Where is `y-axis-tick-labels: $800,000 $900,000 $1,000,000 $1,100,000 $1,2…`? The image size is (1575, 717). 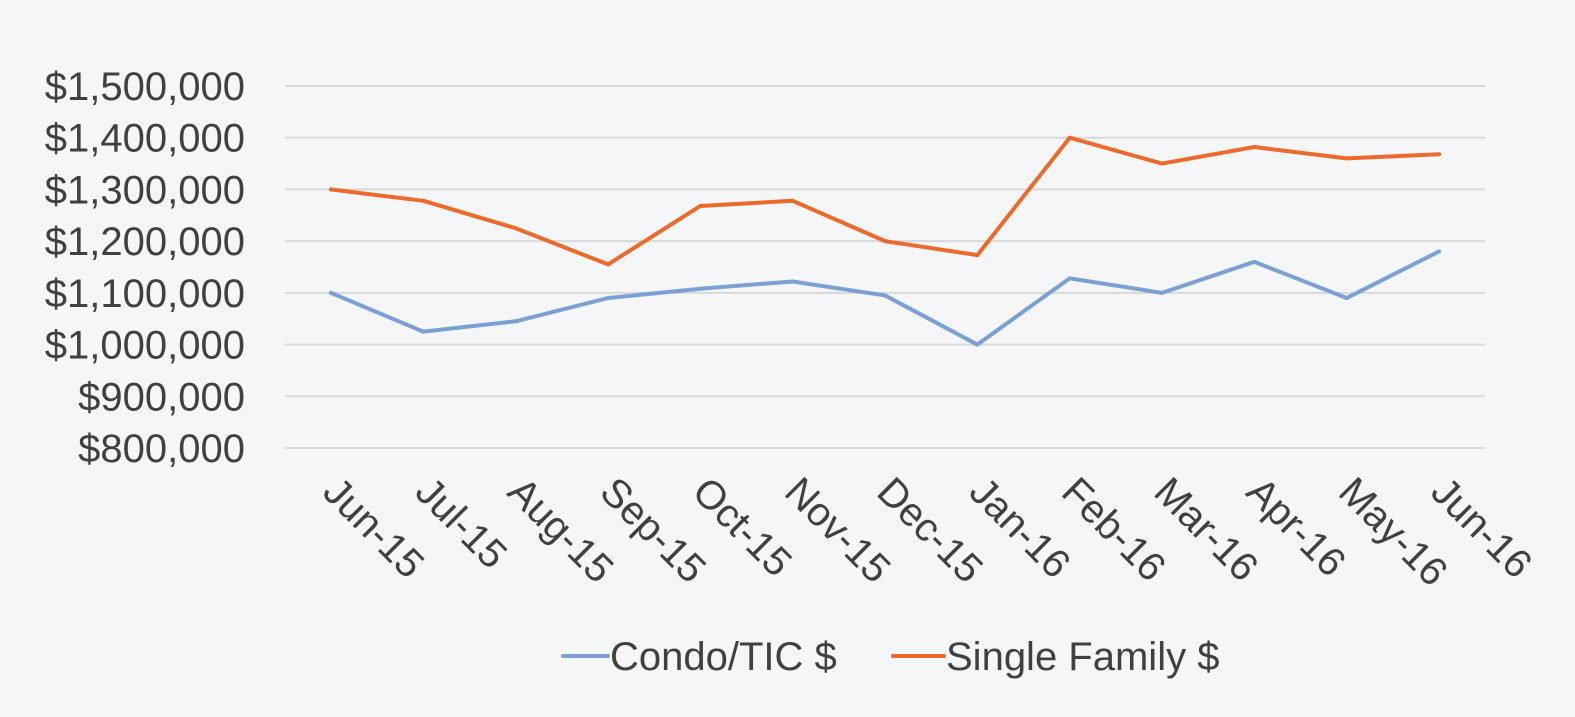
y-axis-tick-labels: $800,000 $900,000 $1,000,000 $1,100,000 $1,2… is located at coordinates (145, 268).